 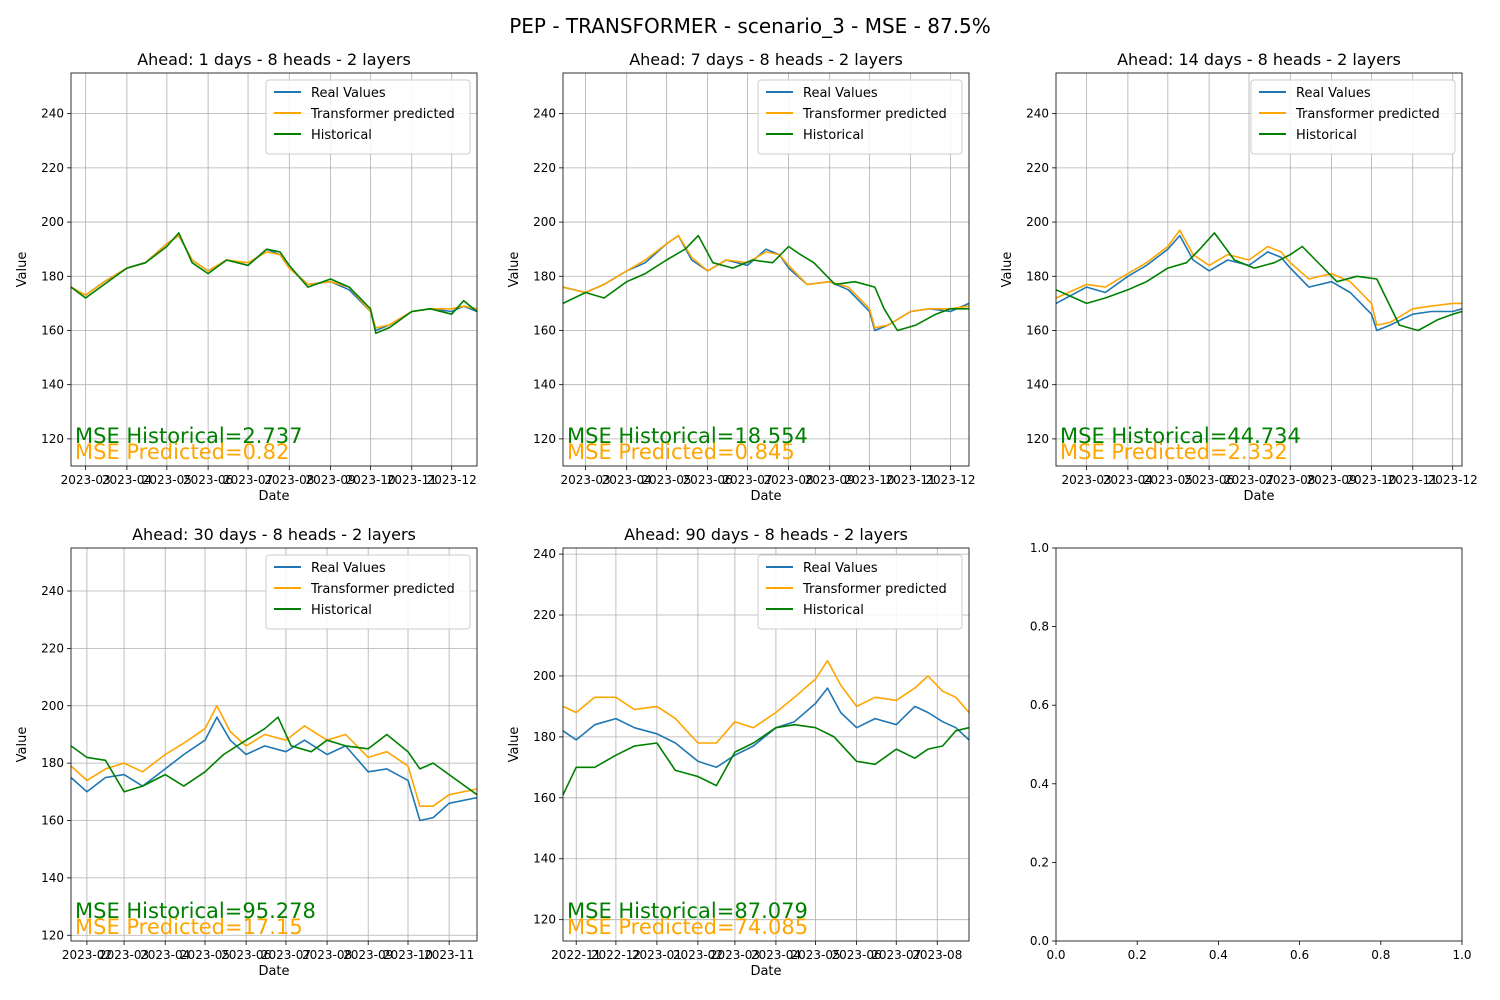 I want to click on mse-predicted-label: MSE Predicted=2.332, so click(x=1174, y=452).